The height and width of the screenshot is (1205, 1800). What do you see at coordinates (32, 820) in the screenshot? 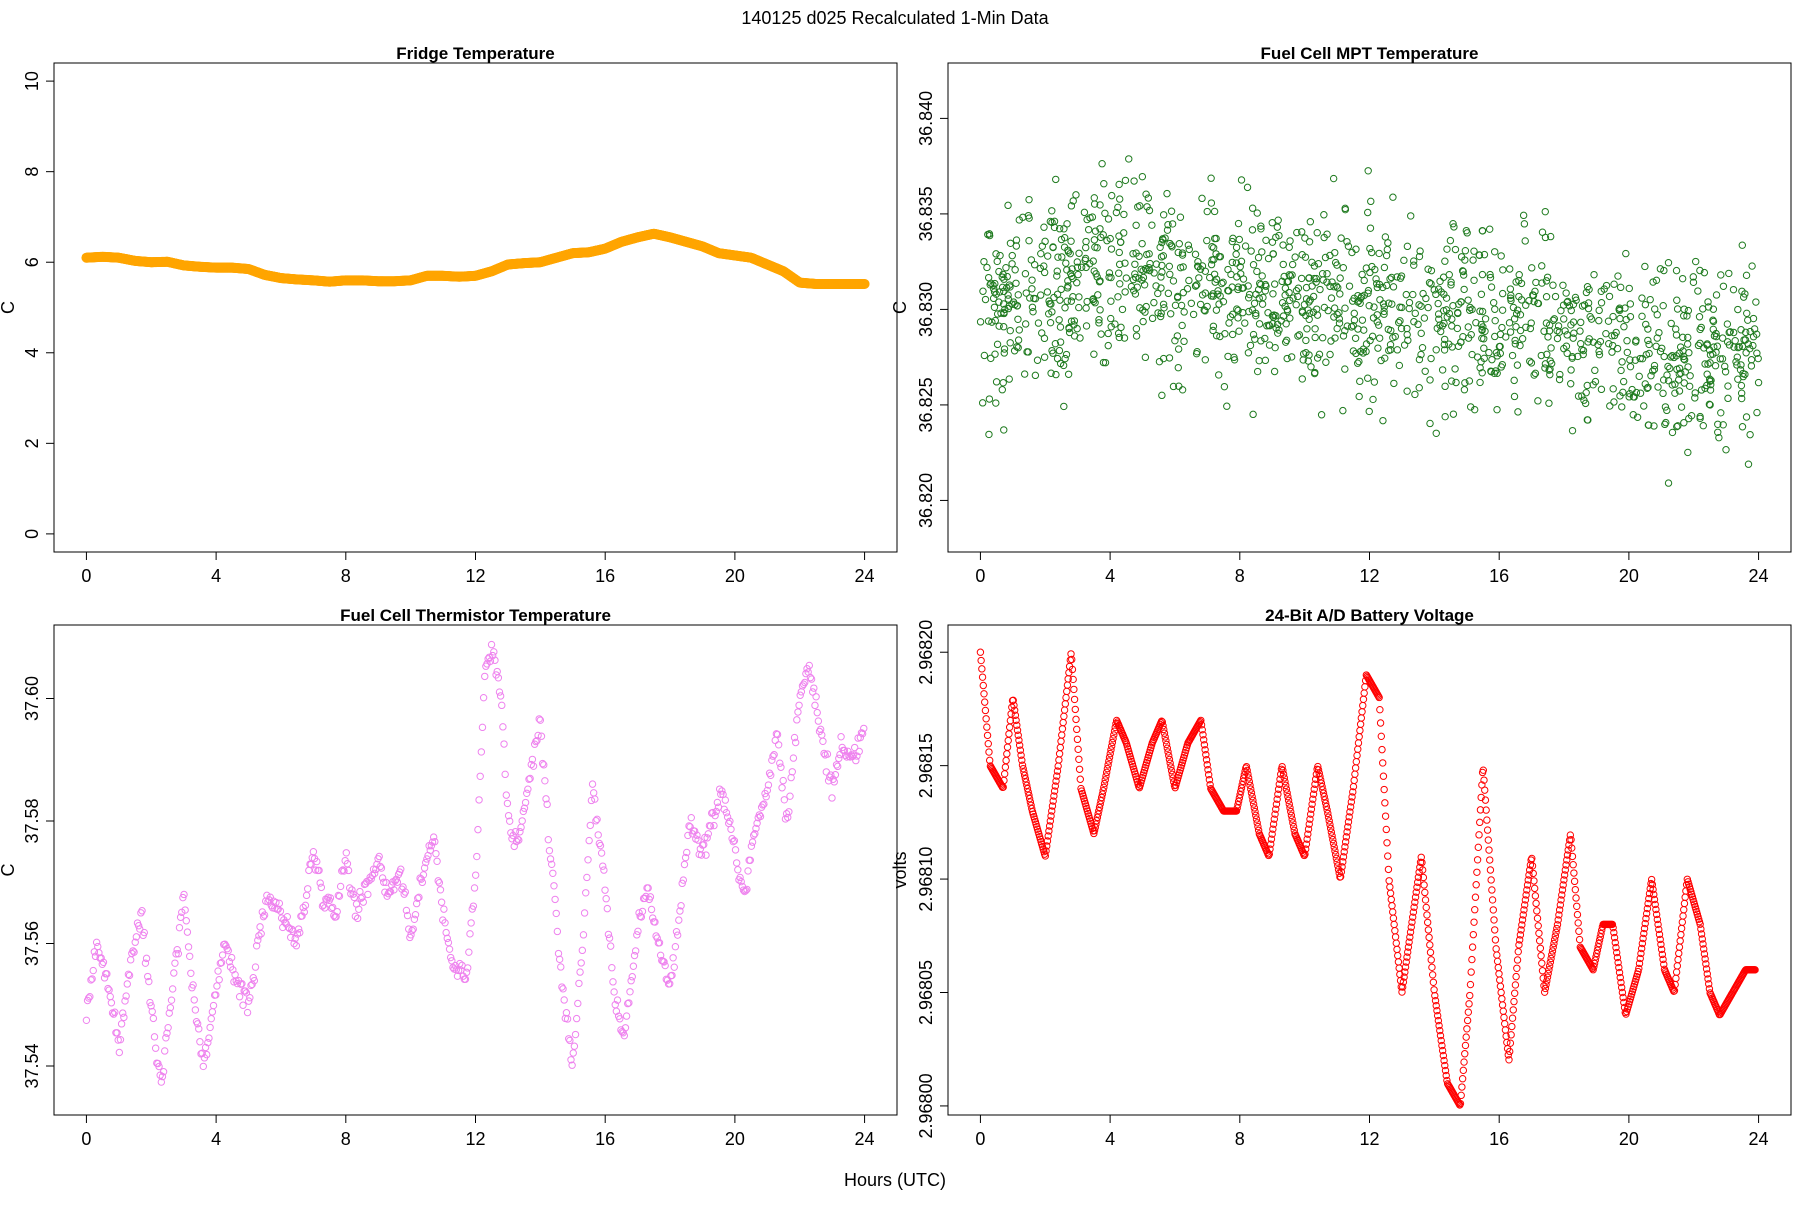
I see `y-tick-label: 37.58` at bounding box center [32, 820].